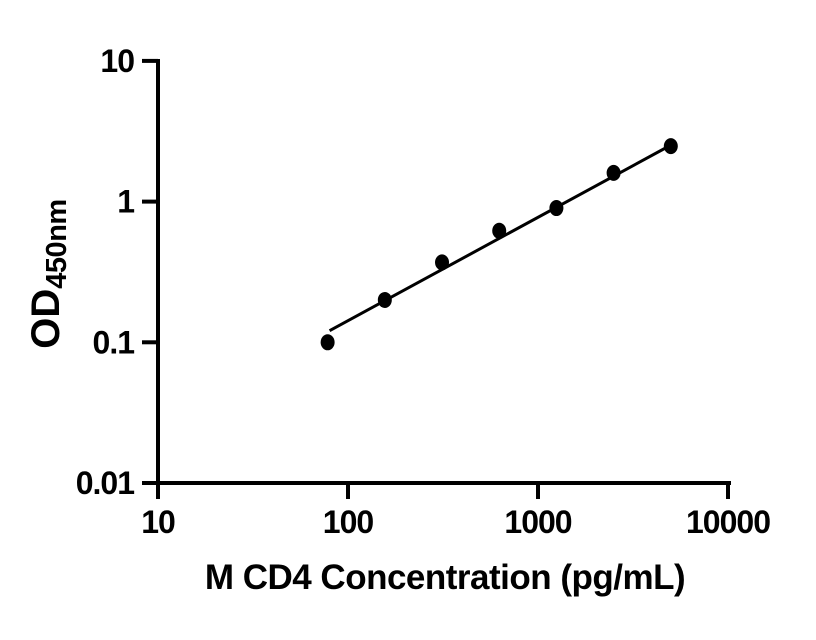 The width and height of the screenshot is (816, 640). Describe the element at coordinates (46, 318) in the screenshot. I see `y-axis-title-main: OD` at that location.